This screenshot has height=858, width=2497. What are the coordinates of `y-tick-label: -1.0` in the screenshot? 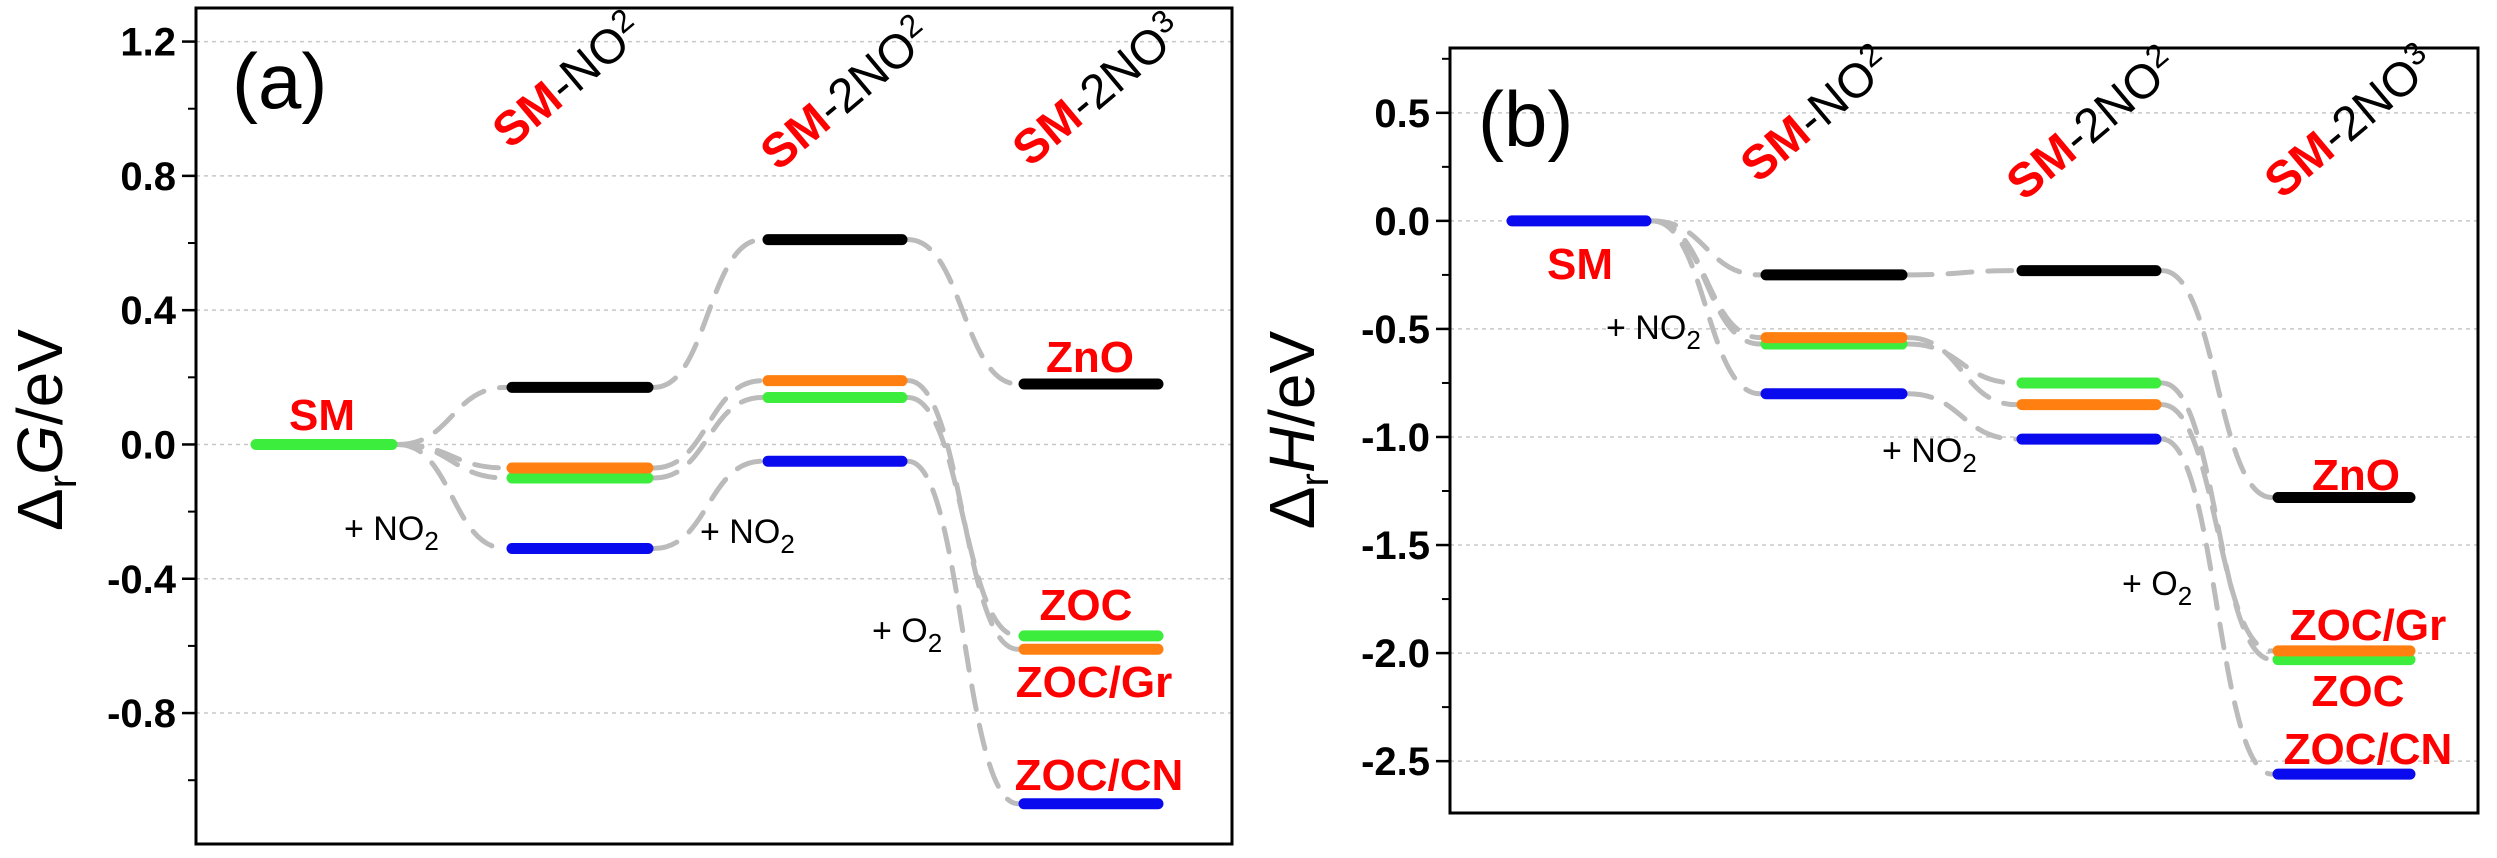 It's located at (1395, 438).